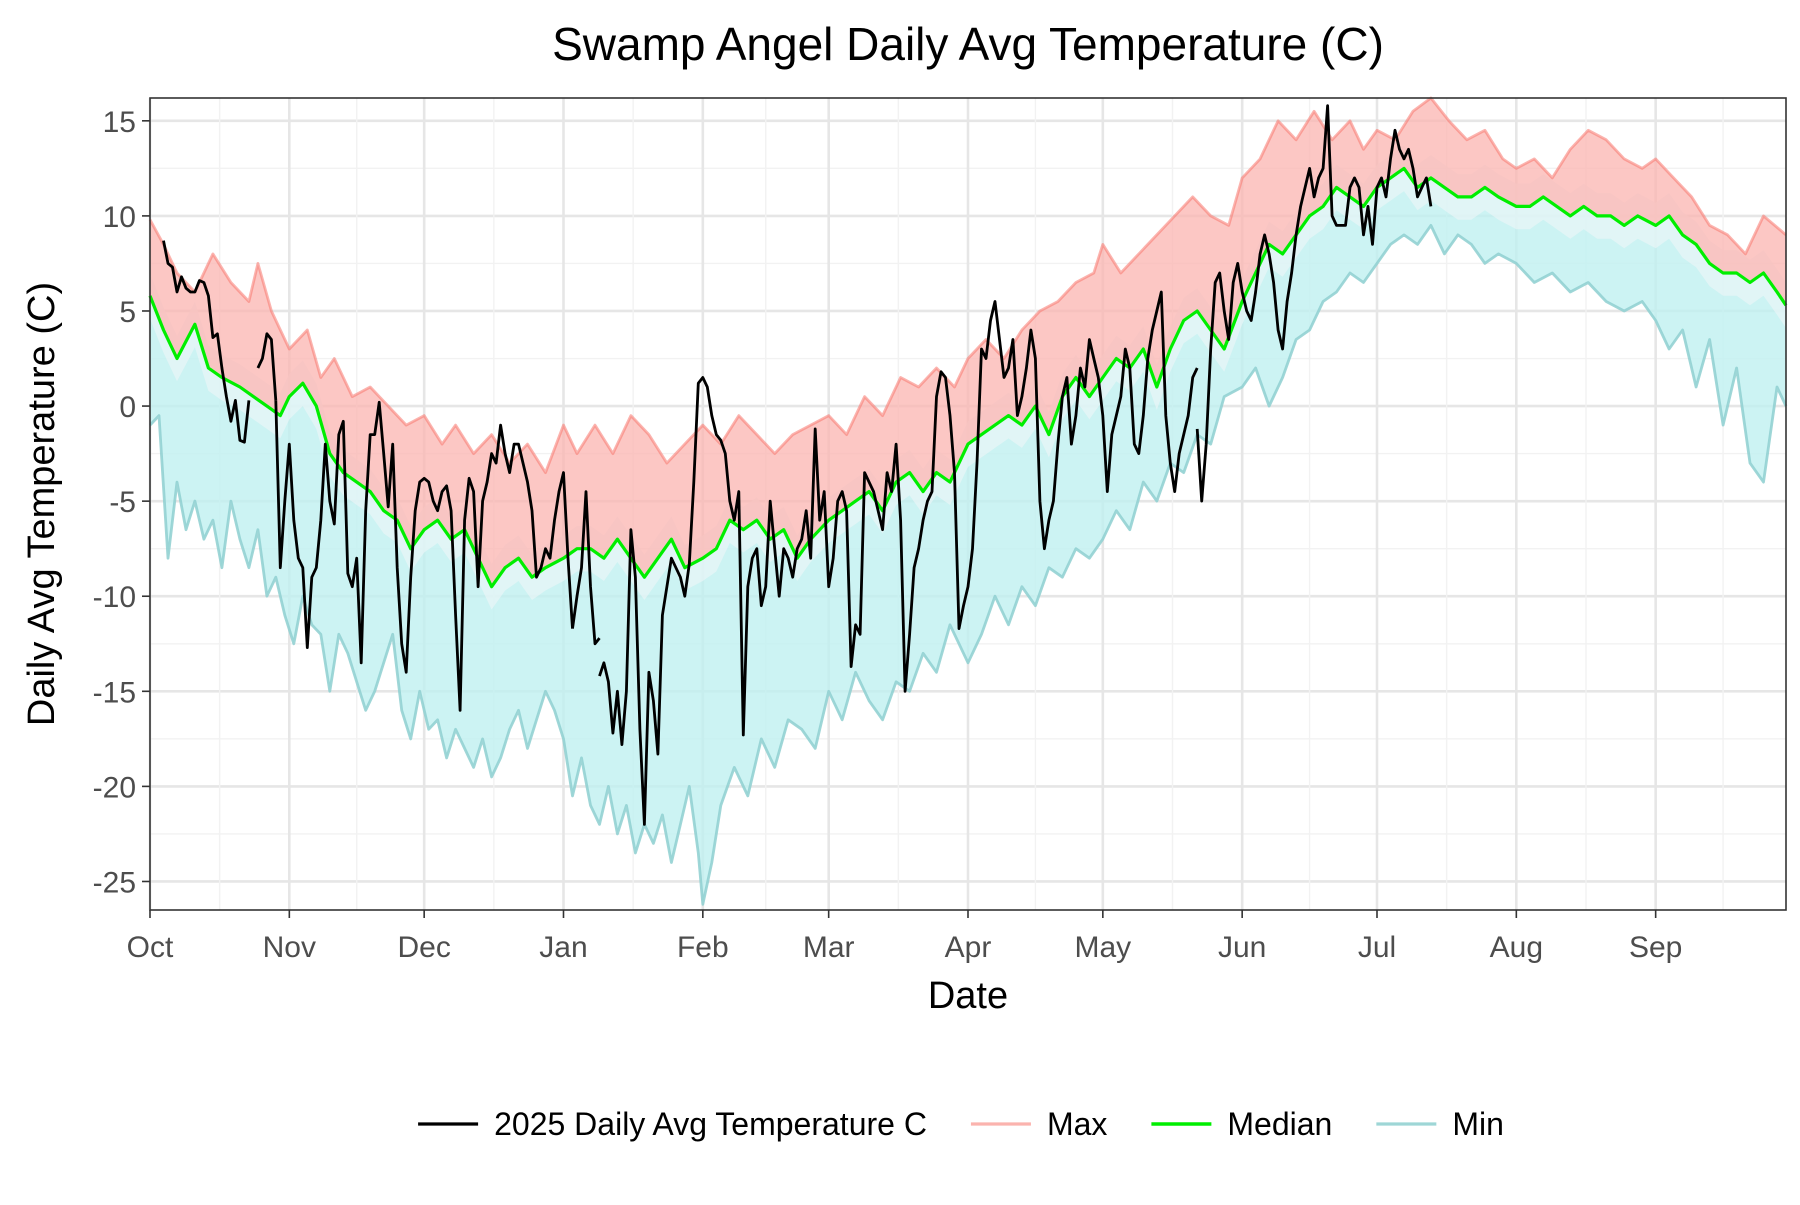 The image size is (1800, 1205). What do you see at coordinates (1038, 1124) in the screenshot?
I see `legend-item-max: Max` at bounding box center [1038, 1124].